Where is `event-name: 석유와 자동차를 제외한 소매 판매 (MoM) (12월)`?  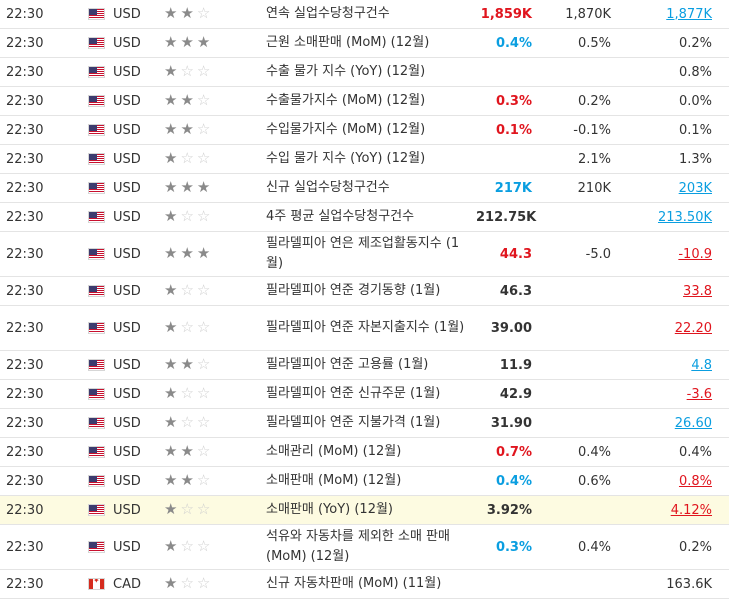 event-name: 석유와 자동차를 제외한 소매 판매 (MoM) (12월) is located at coordinates (371, 547).